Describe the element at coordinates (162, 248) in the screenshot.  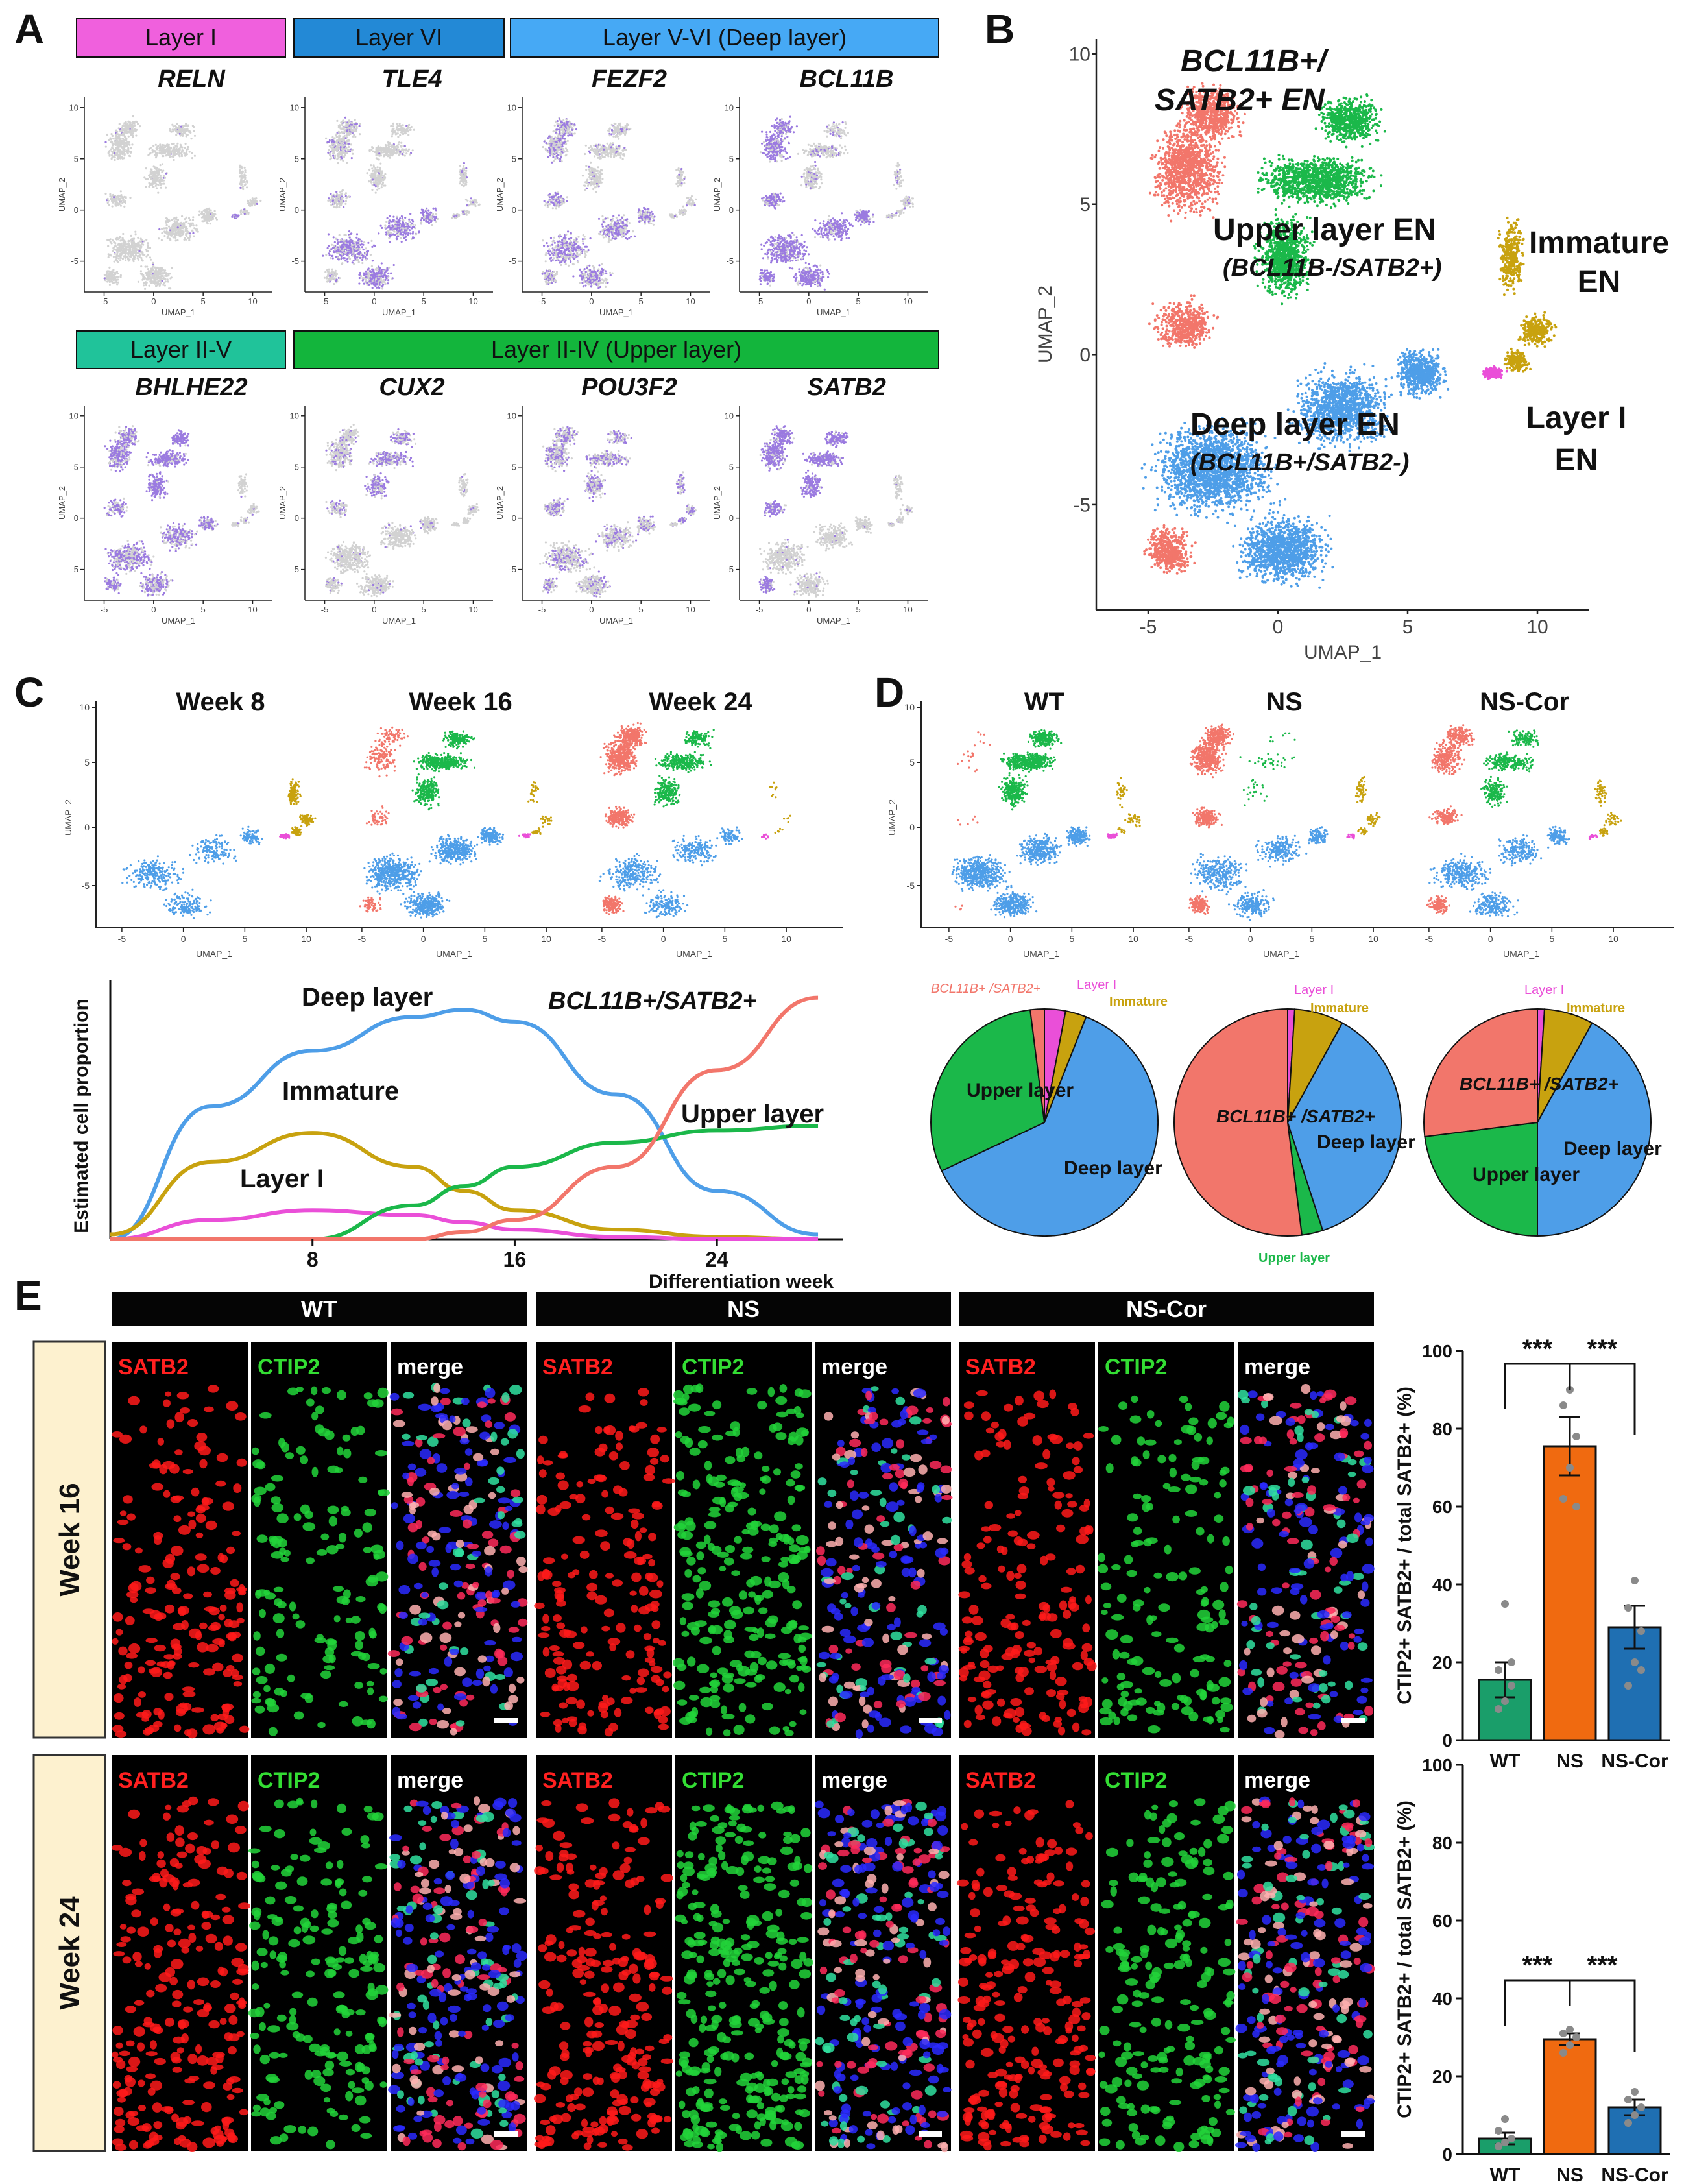
I see `umap-points-deep` at that location.